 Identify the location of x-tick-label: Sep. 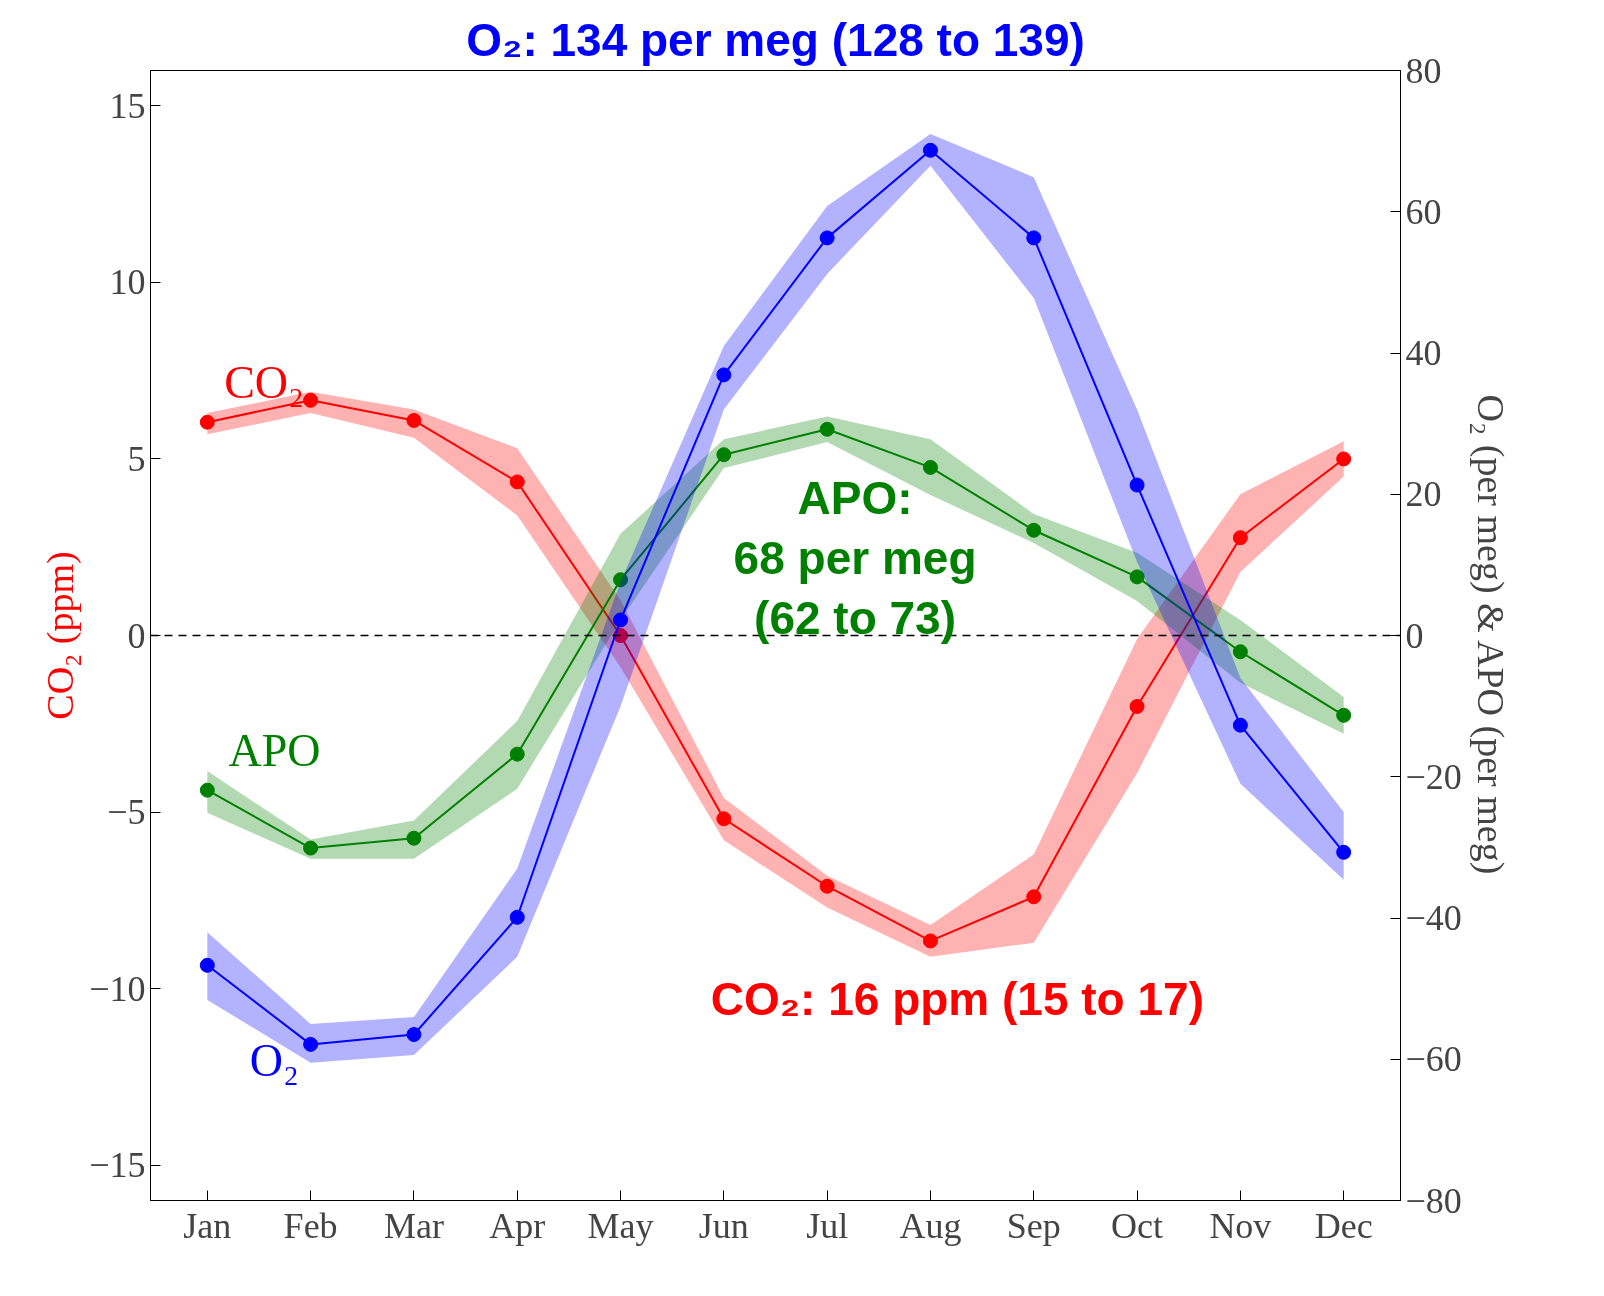
(1033, 1225).